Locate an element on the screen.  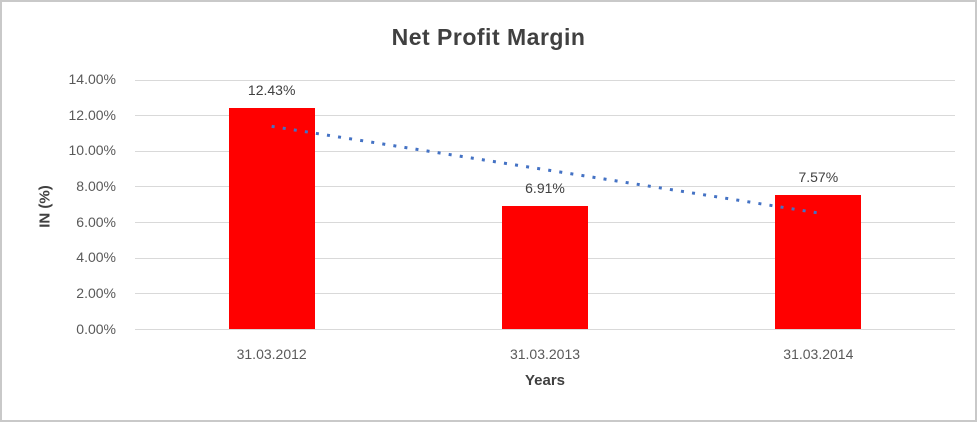
linear-trendline is located at coordinates (545, 169).